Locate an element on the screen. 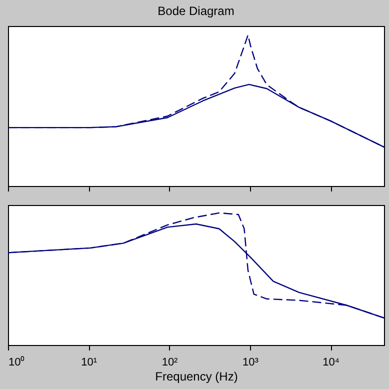 The width and height of the screenshot is (389, 389). x-tick-label: 10⁰ is located at coordinates (16, 362).